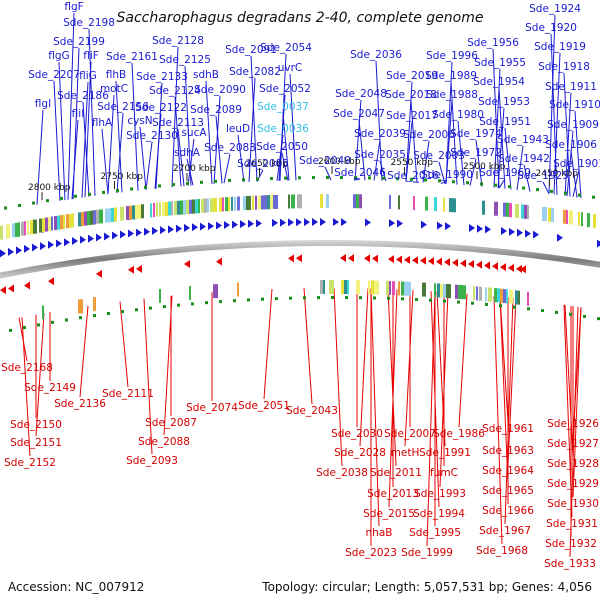 The image size is (600, 600). What do you see at coordinates (371, 553) in the screenshot?
I see `reverse-gene-label: Sde_2023` at bounding box center [371, 553].